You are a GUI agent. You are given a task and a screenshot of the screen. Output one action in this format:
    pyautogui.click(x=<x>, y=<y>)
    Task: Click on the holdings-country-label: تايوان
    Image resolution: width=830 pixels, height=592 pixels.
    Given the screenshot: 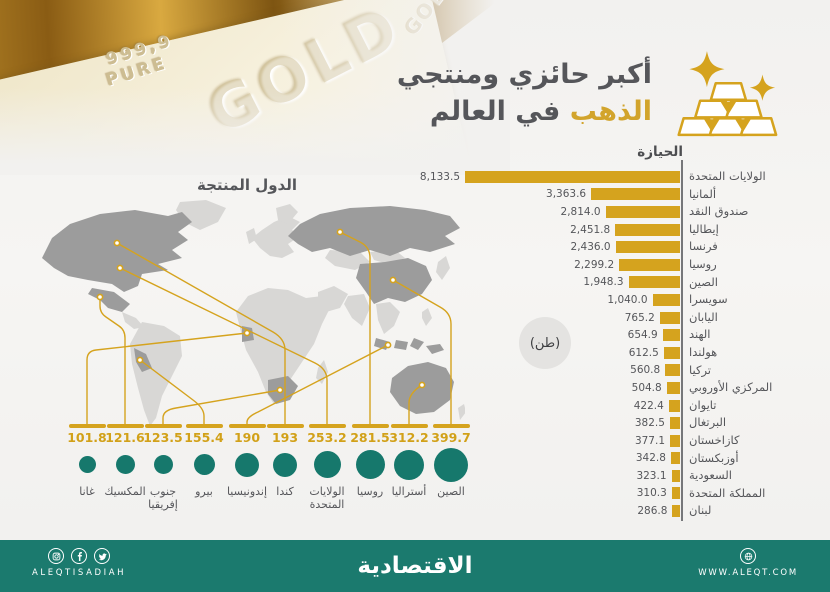 What is the action you would take?
    pyautogui.click(x=703, y=404)
    